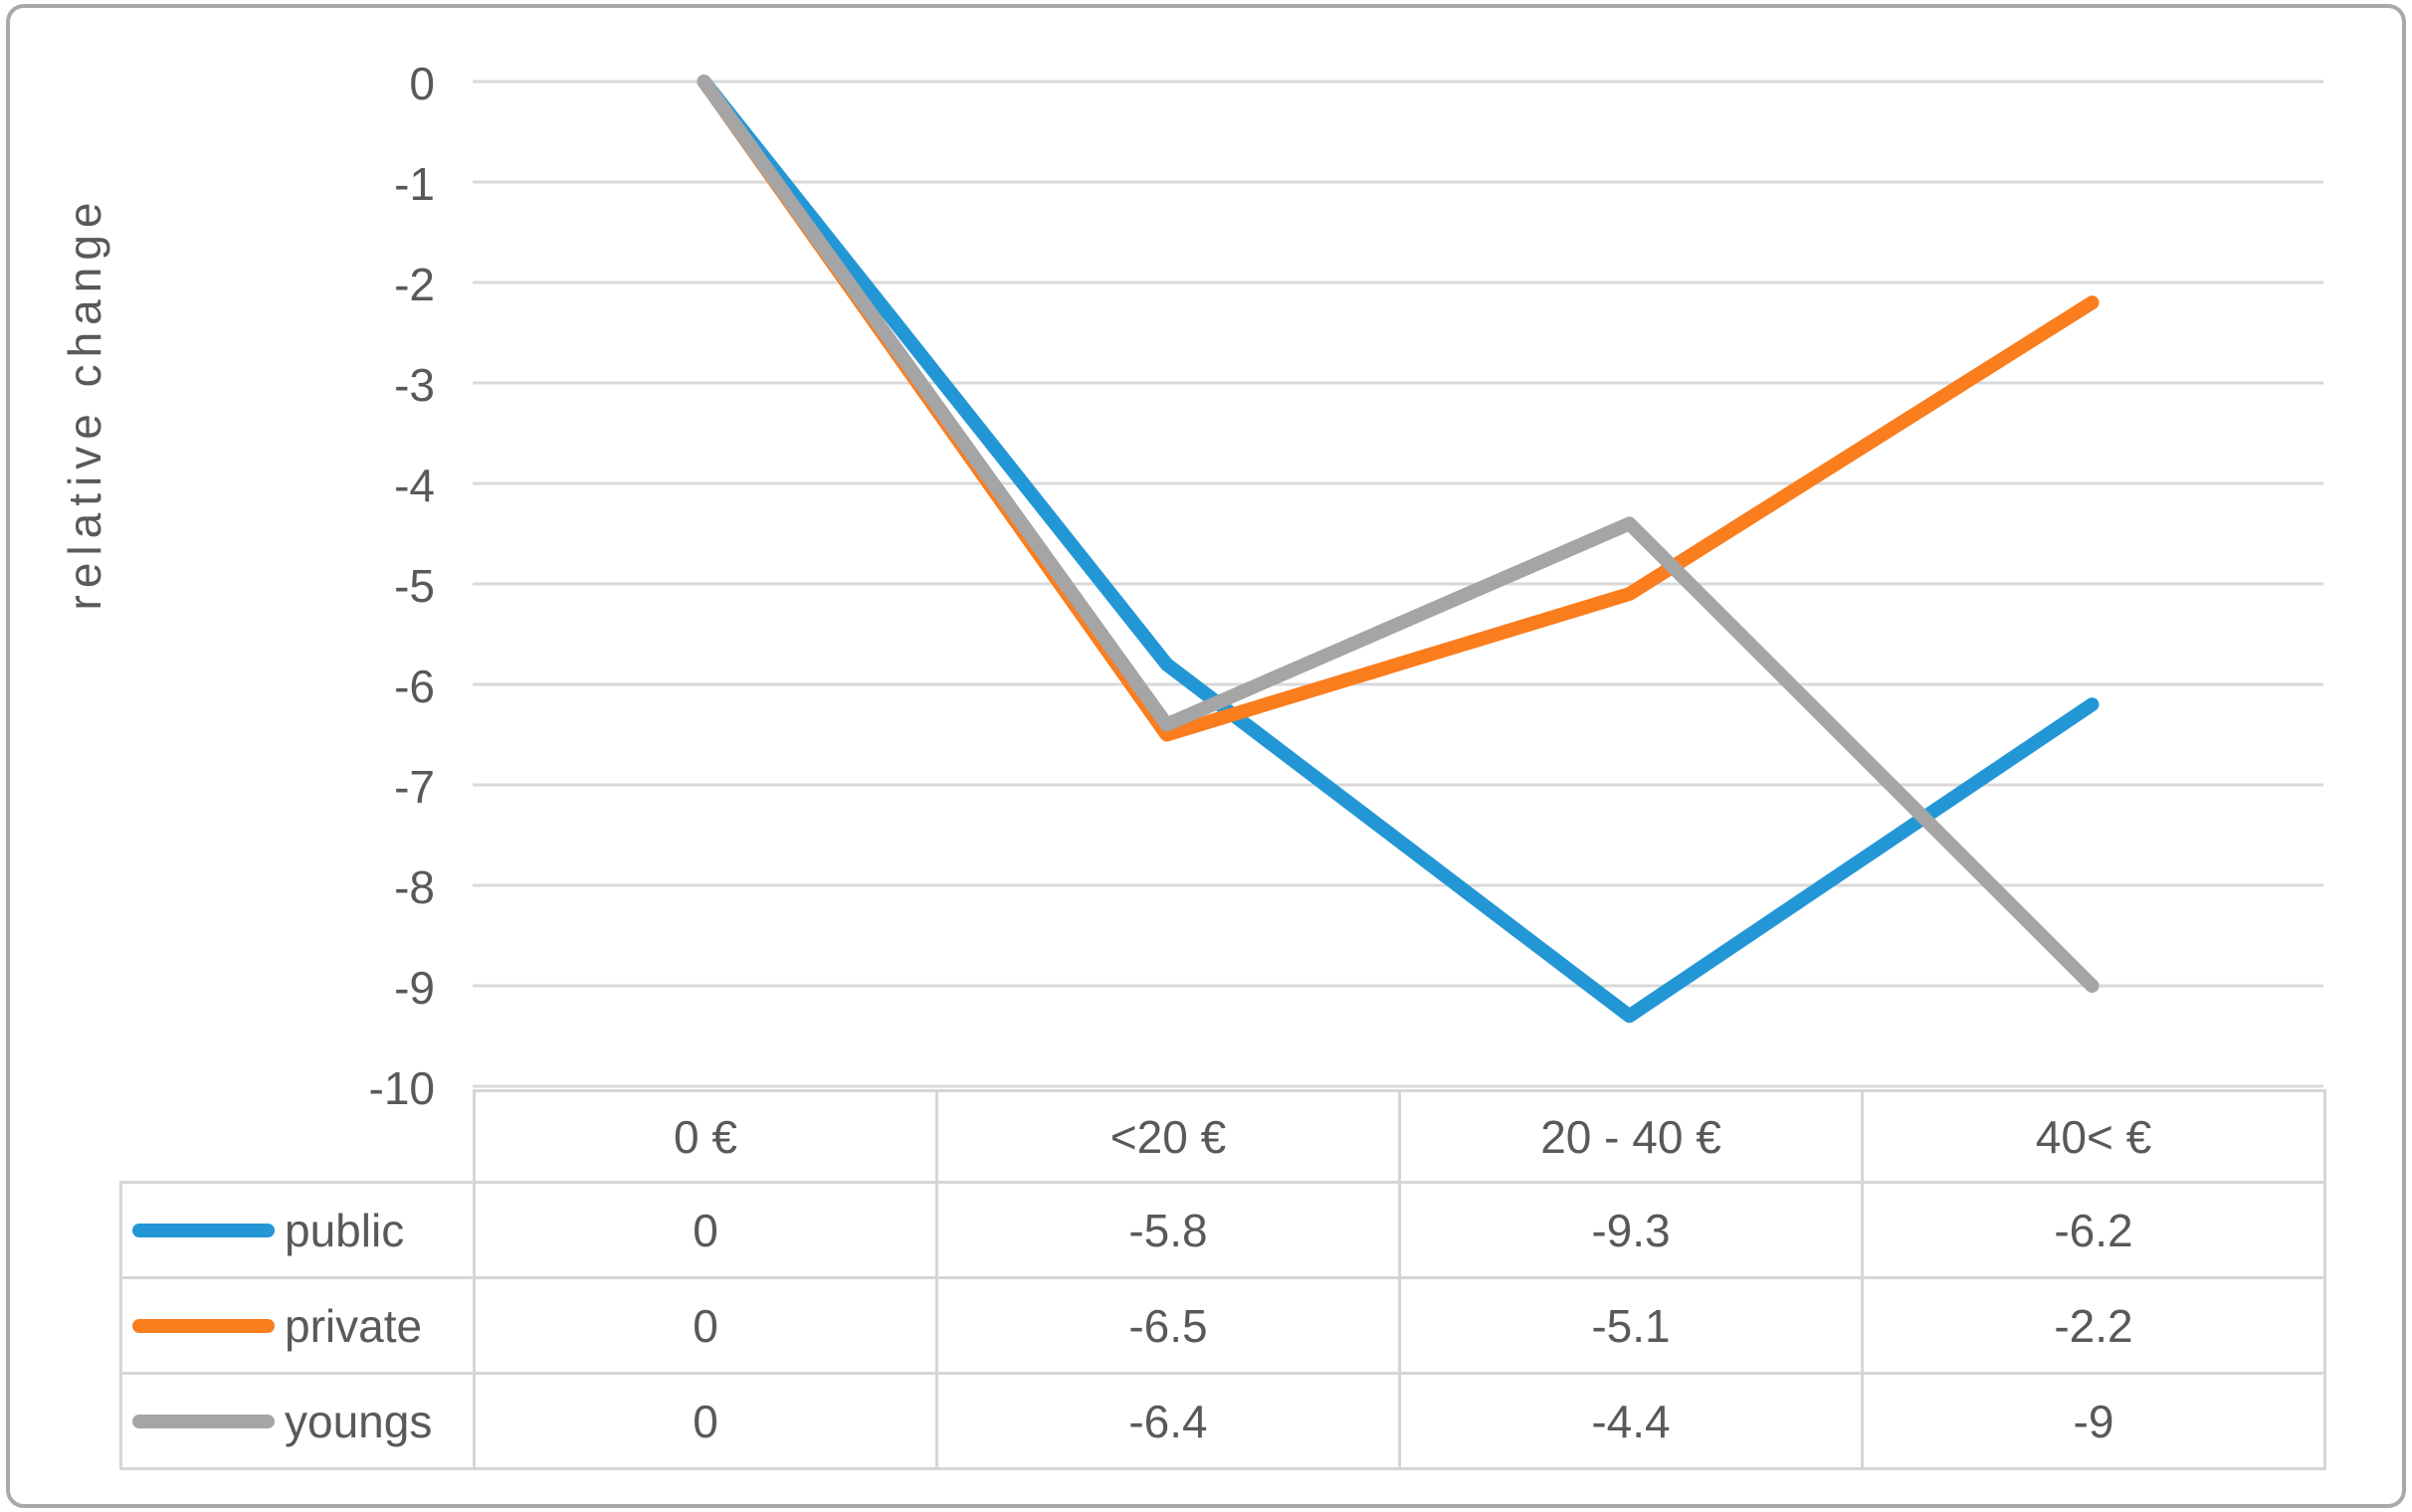 The image size is (2412, 1512). What do you see at coordinates (705, 1421) in the screenshot?
I see `value-cell-youngs-0: 0` at bounding box center [705, 1421].